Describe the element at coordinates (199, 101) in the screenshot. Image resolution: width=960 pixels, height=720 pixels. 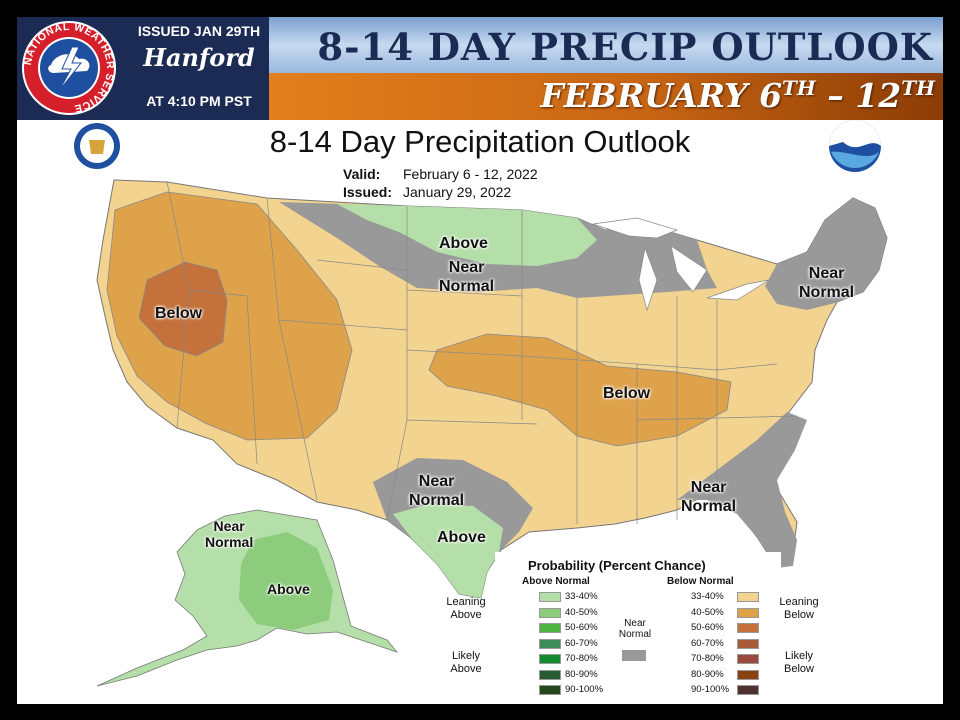
I see `issued-time: AT 4:10 PM PST` at that location.